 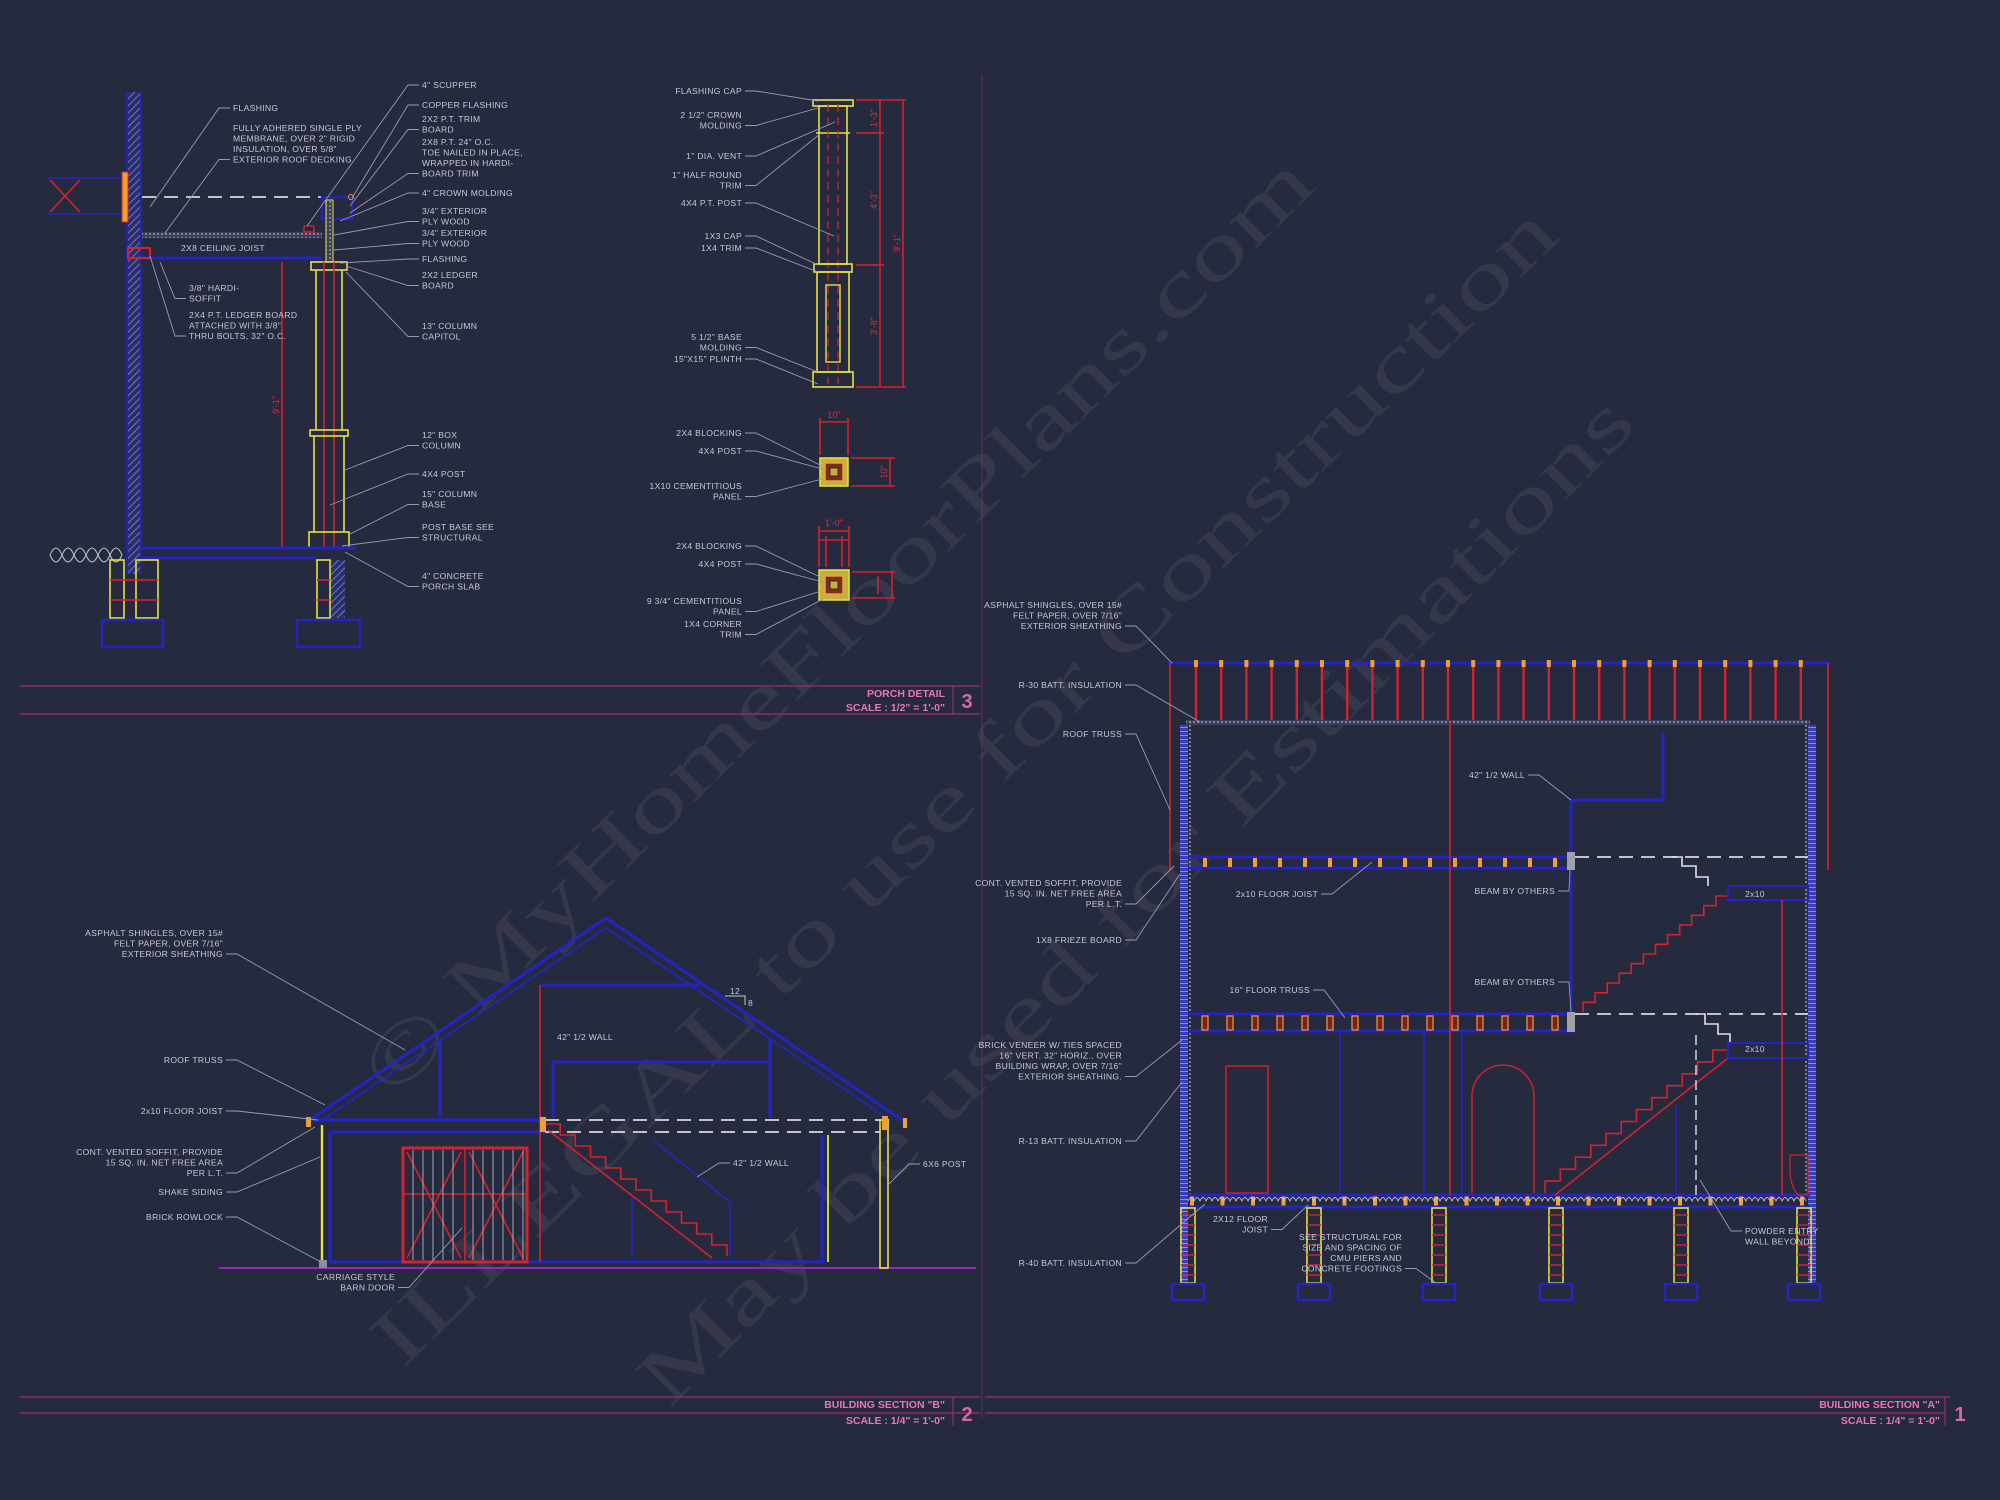 I want to click on base-height-dim: 3'-8", so click(x=874, y=326).